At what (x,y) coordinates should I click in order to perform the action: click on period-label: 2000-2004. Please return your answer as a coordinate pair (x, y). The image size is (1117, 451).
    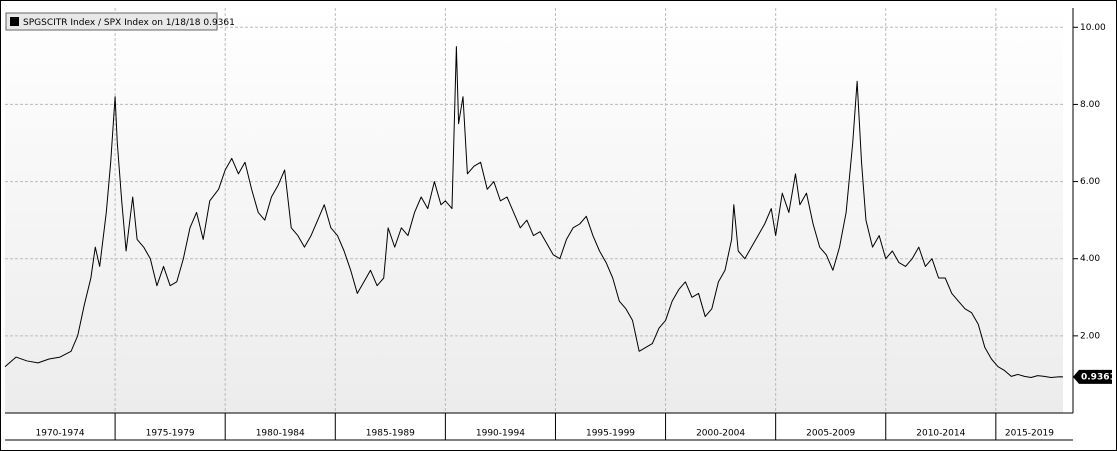
    Looking at the image, I should click on (720, 434).